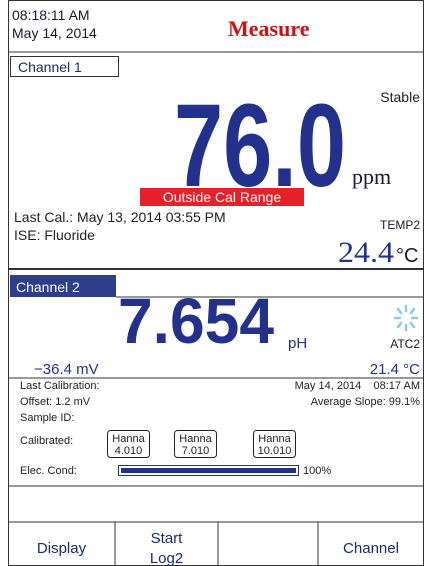 Image resolution: width=424 pixels, height=566 pixels. I want to click on warning: Outside Cal Range, so click(222, 197).